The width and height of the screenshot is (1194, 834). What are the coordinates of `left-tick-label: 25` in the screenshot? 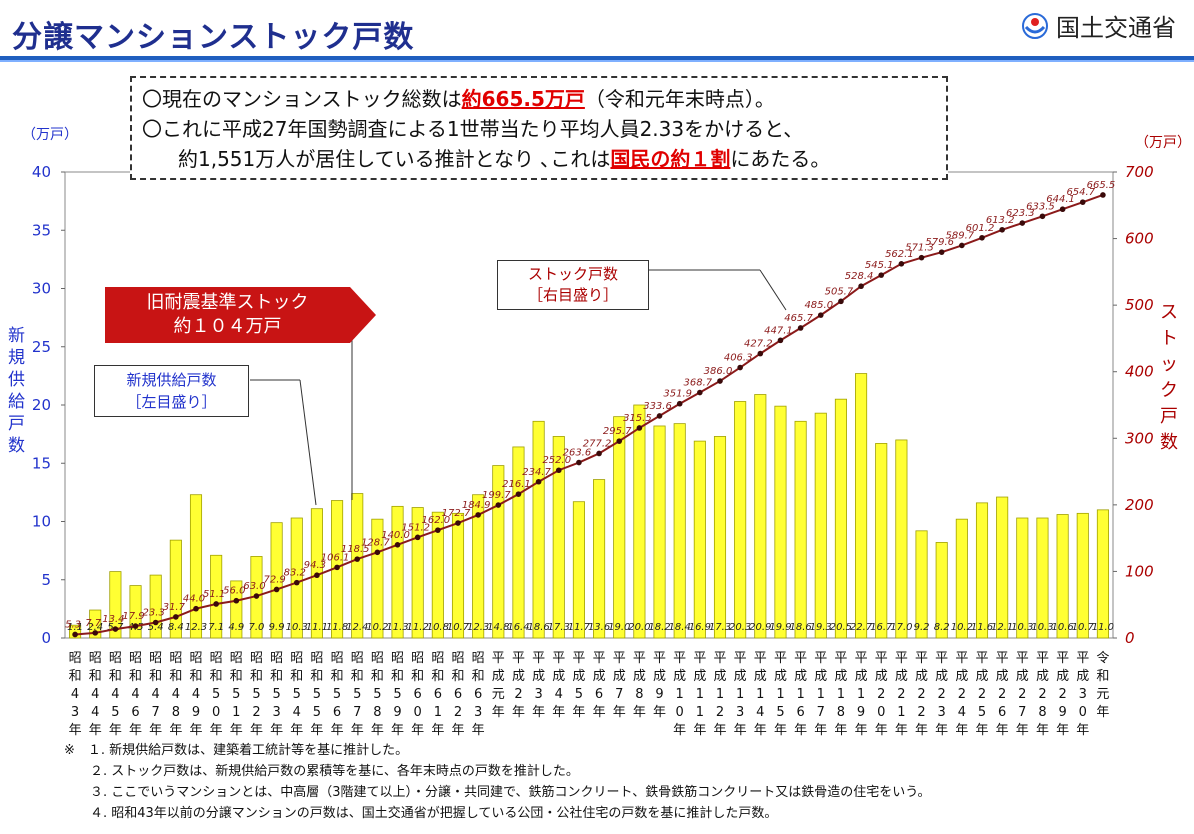 It's located at (41, 347).